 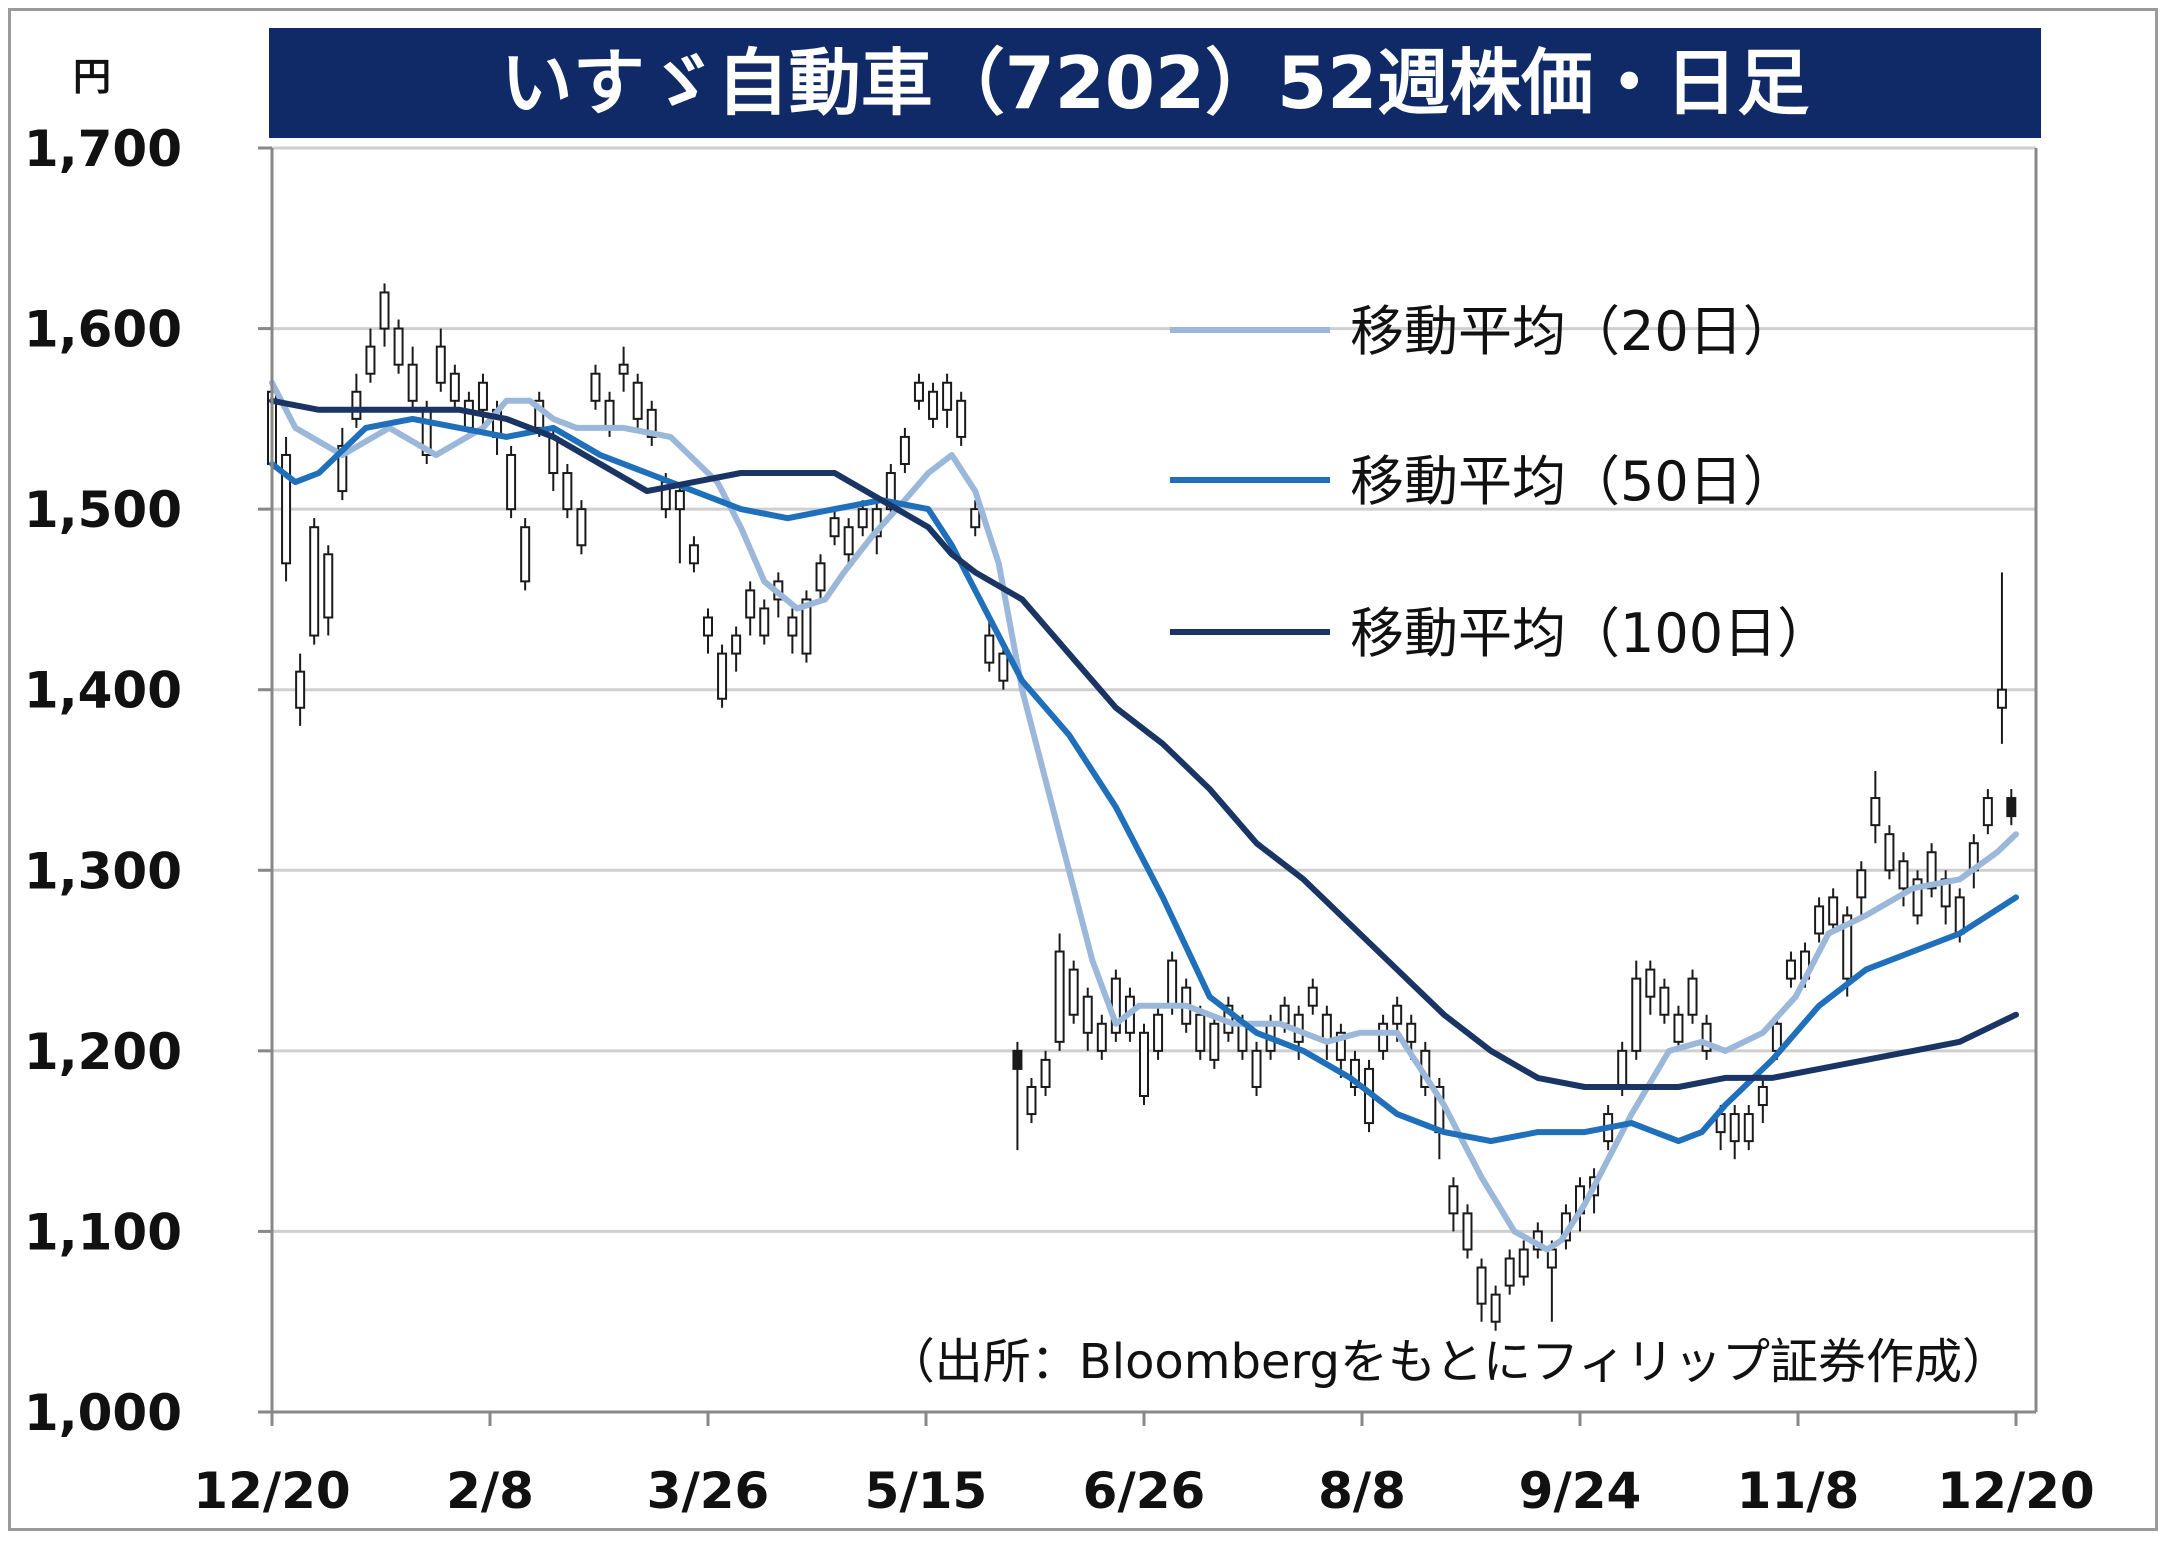 What do you see at coordinates (103, 871) in the screenshot?
I see `y-tick-label: 1,300` at bounding box center [103, 871].